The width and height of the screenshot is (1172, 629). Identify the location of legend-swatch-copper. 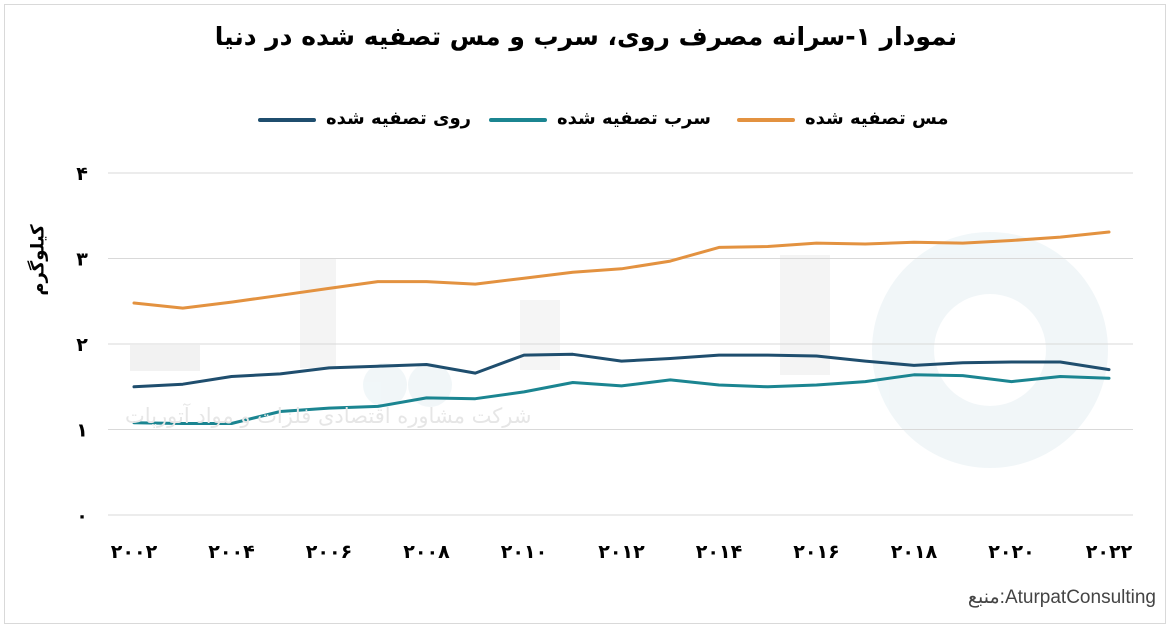
(766, 120).